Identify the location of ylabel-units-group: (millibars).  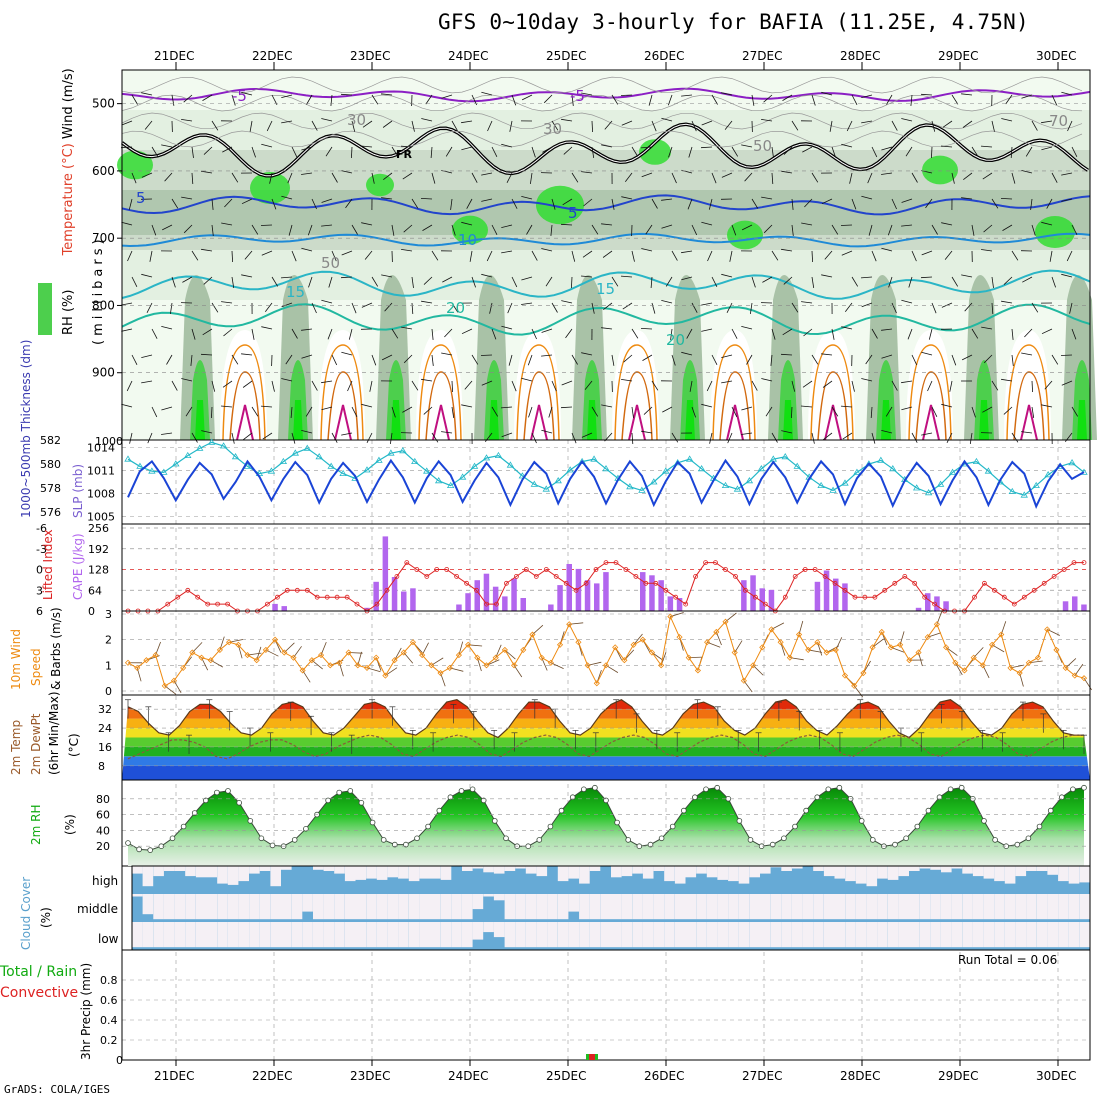
(98, 290).